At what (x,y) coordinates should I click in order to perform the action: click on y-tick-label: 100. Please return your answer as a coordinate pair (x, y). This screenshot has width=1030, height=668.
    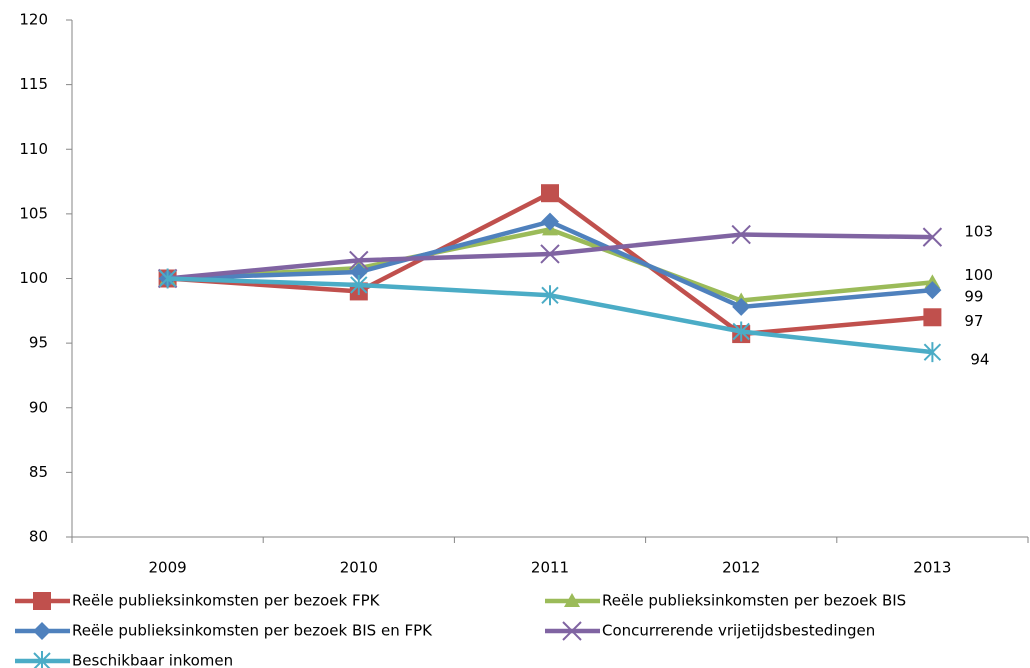
    Looking at the image, I should click on (33, 278).